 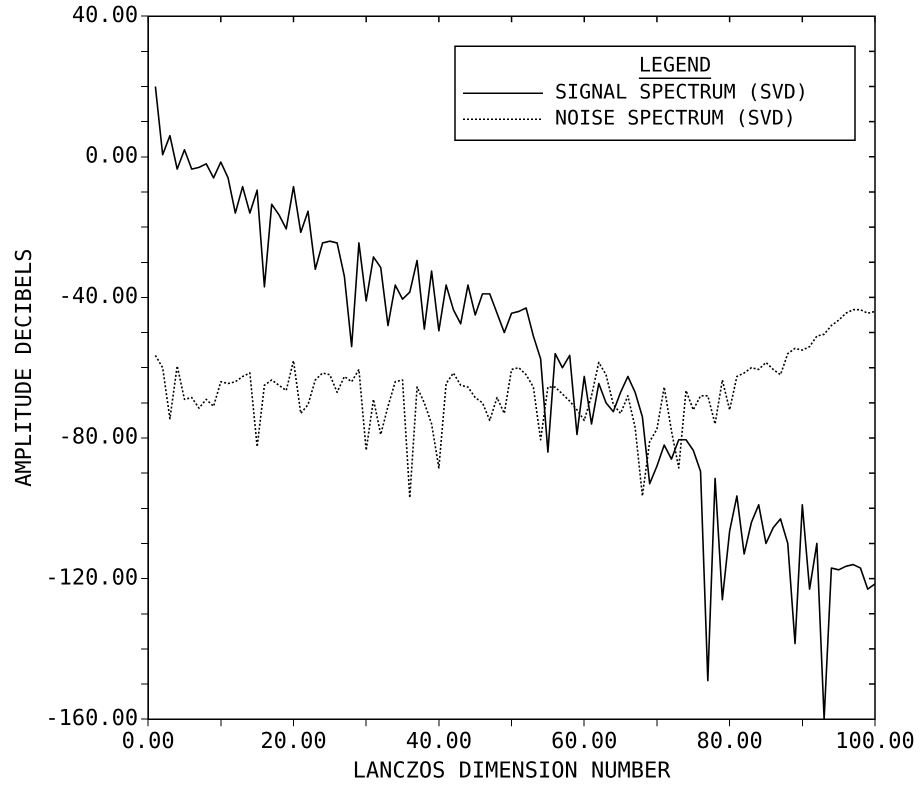 I want to click on y-tick-label: -80.00, so click(x=98, y=437).